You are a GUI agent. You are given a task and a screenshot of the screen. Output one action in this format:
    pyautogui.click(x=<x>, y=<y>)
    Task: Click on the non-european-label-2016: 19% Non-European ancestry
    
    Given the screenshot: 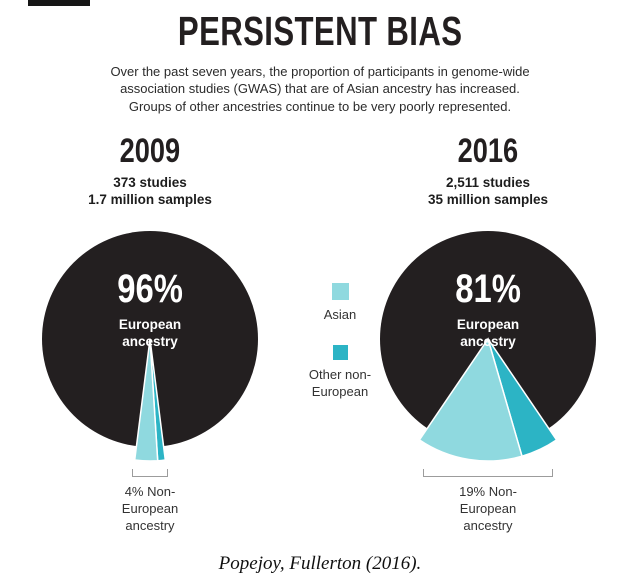 What is the action you would take?
    pyautogui.click(x=488, y=508)
    